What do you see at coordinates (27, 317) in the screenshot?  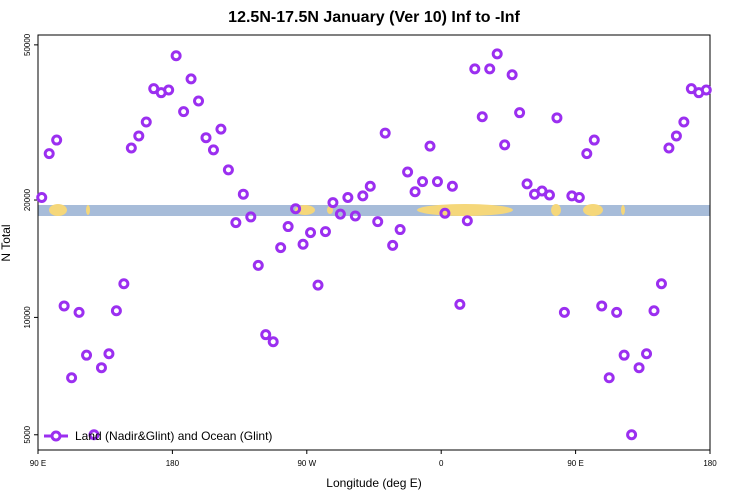 I see `y-tick-label: 10000` at bounding box center [27, 317].